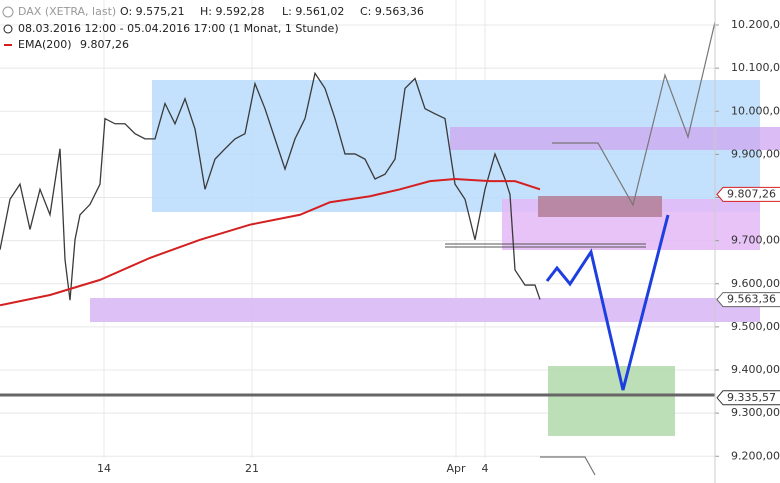 The width and height of the screenshot is (780, 483). I want to click on y-tick-label: 9.600,00, so click(755, 283).